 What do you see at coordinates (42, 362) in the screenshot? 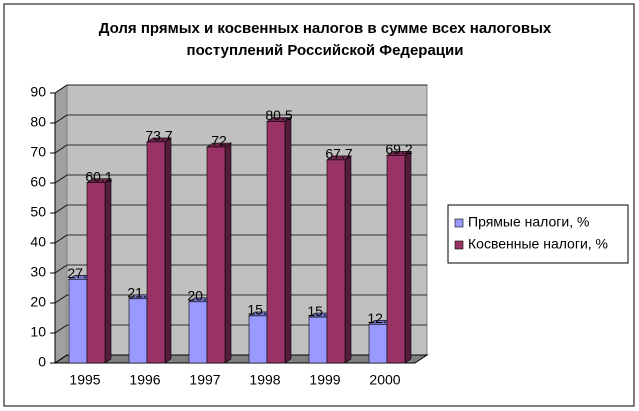
I see `y-tick-label: 0` at bounding box center [42, 362].